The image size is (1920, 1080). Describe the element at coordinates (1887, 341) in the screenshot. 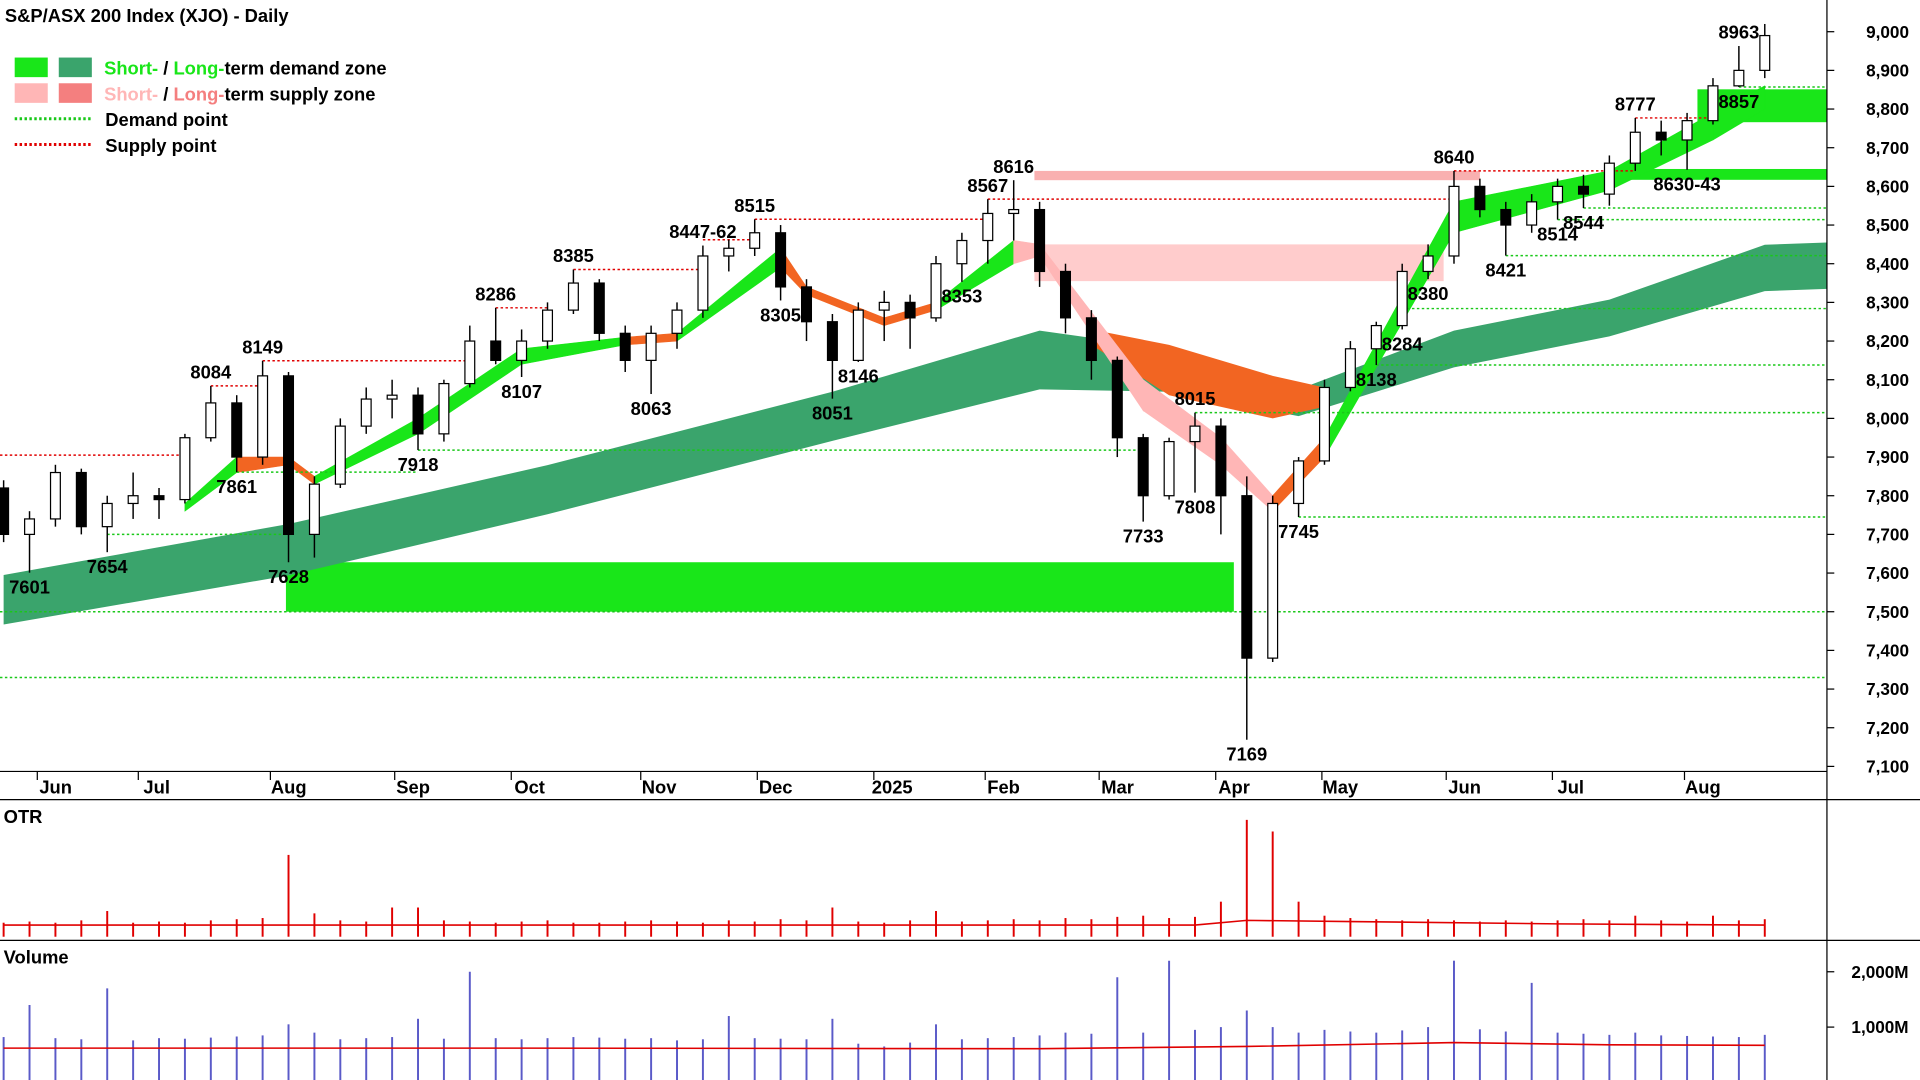

I see `y-tick-label: 8,200` at that location.